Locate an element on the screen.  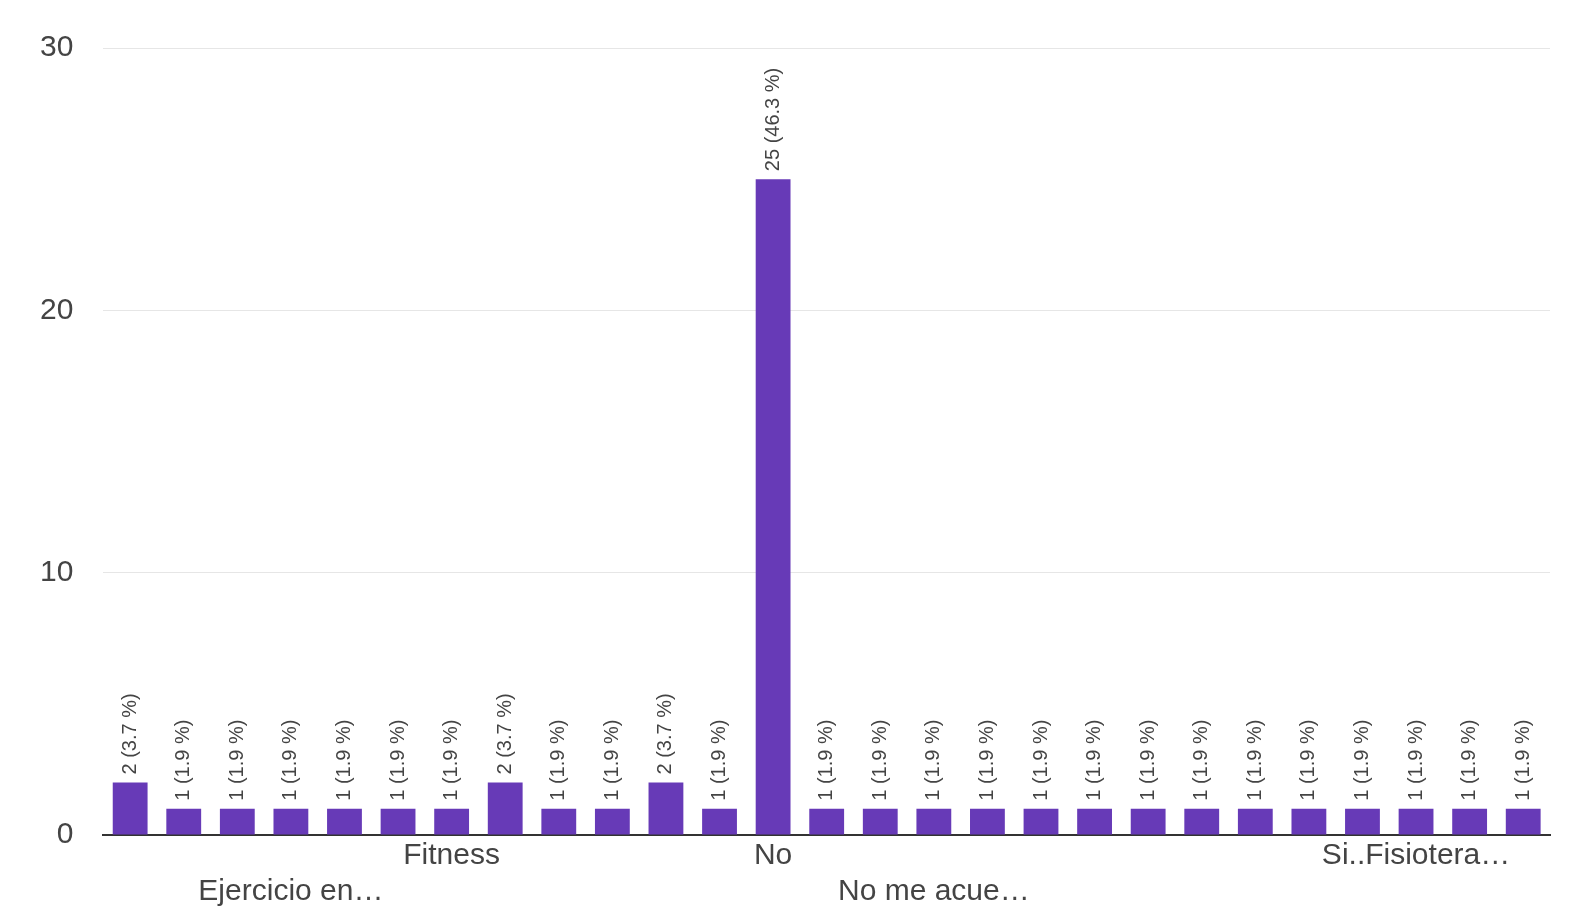
y-tick-label: 10 is located at coordinates (56, 570).